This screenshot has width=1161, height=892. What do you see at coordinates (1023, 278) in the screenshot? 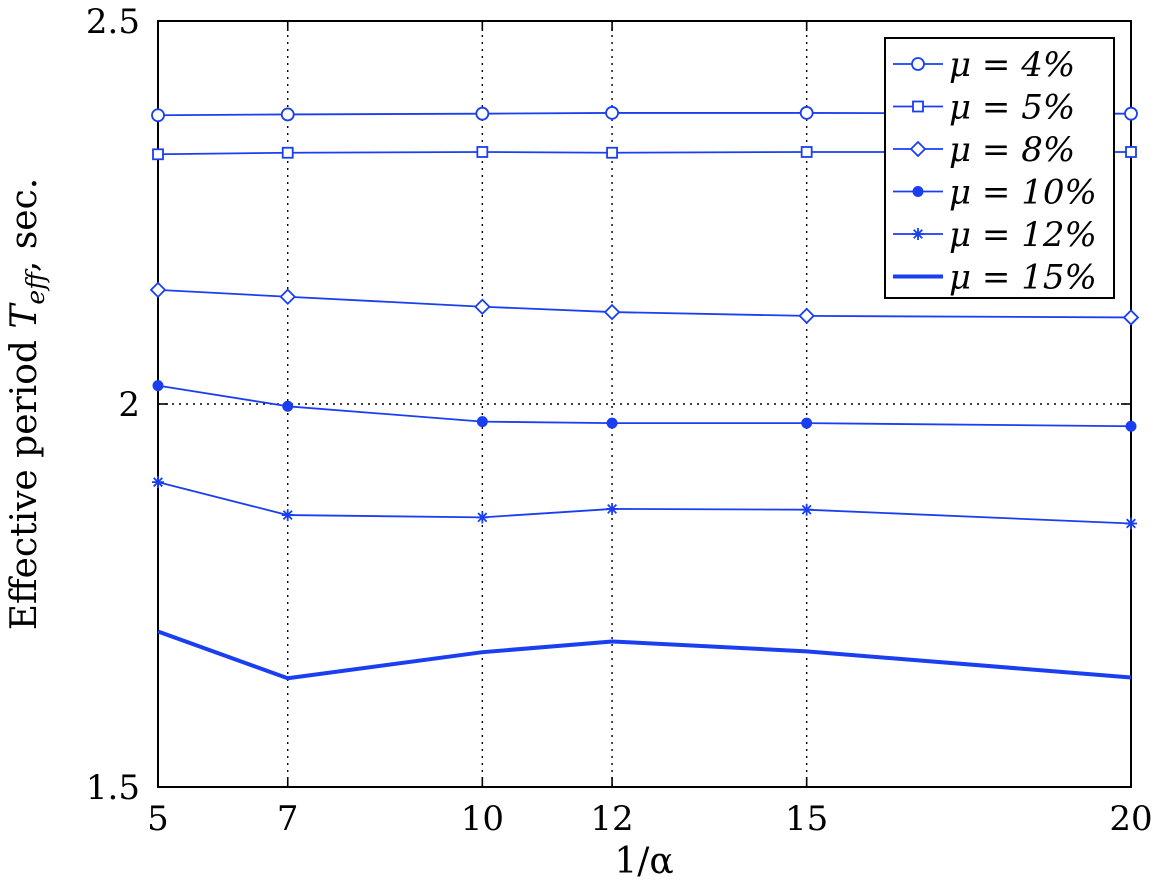
I see `legend-label: μ = 15%` at bounding box center [1023, 278].